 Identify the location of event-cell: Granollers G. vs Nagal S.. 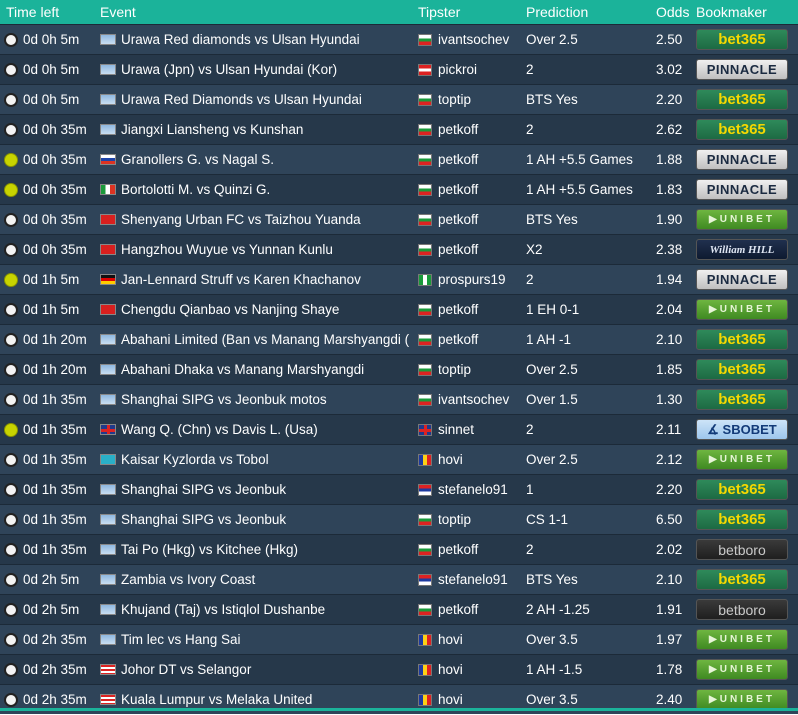
(259, 159).